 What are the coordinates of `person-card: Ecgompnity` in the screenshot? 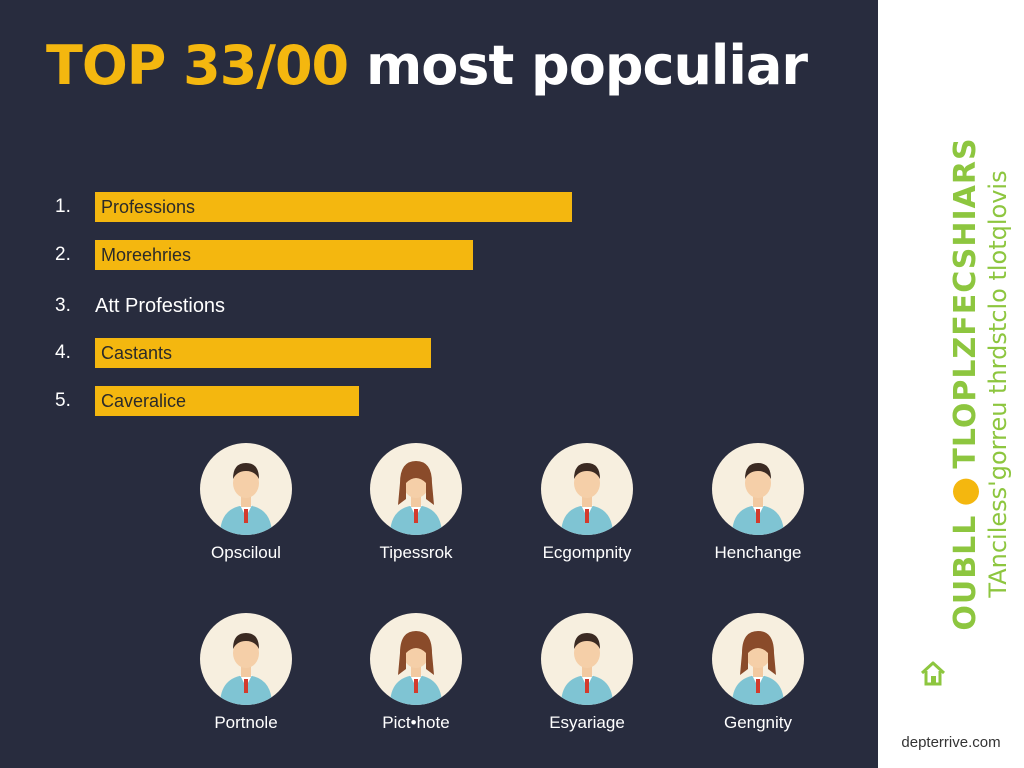 It's located at (587, 518).